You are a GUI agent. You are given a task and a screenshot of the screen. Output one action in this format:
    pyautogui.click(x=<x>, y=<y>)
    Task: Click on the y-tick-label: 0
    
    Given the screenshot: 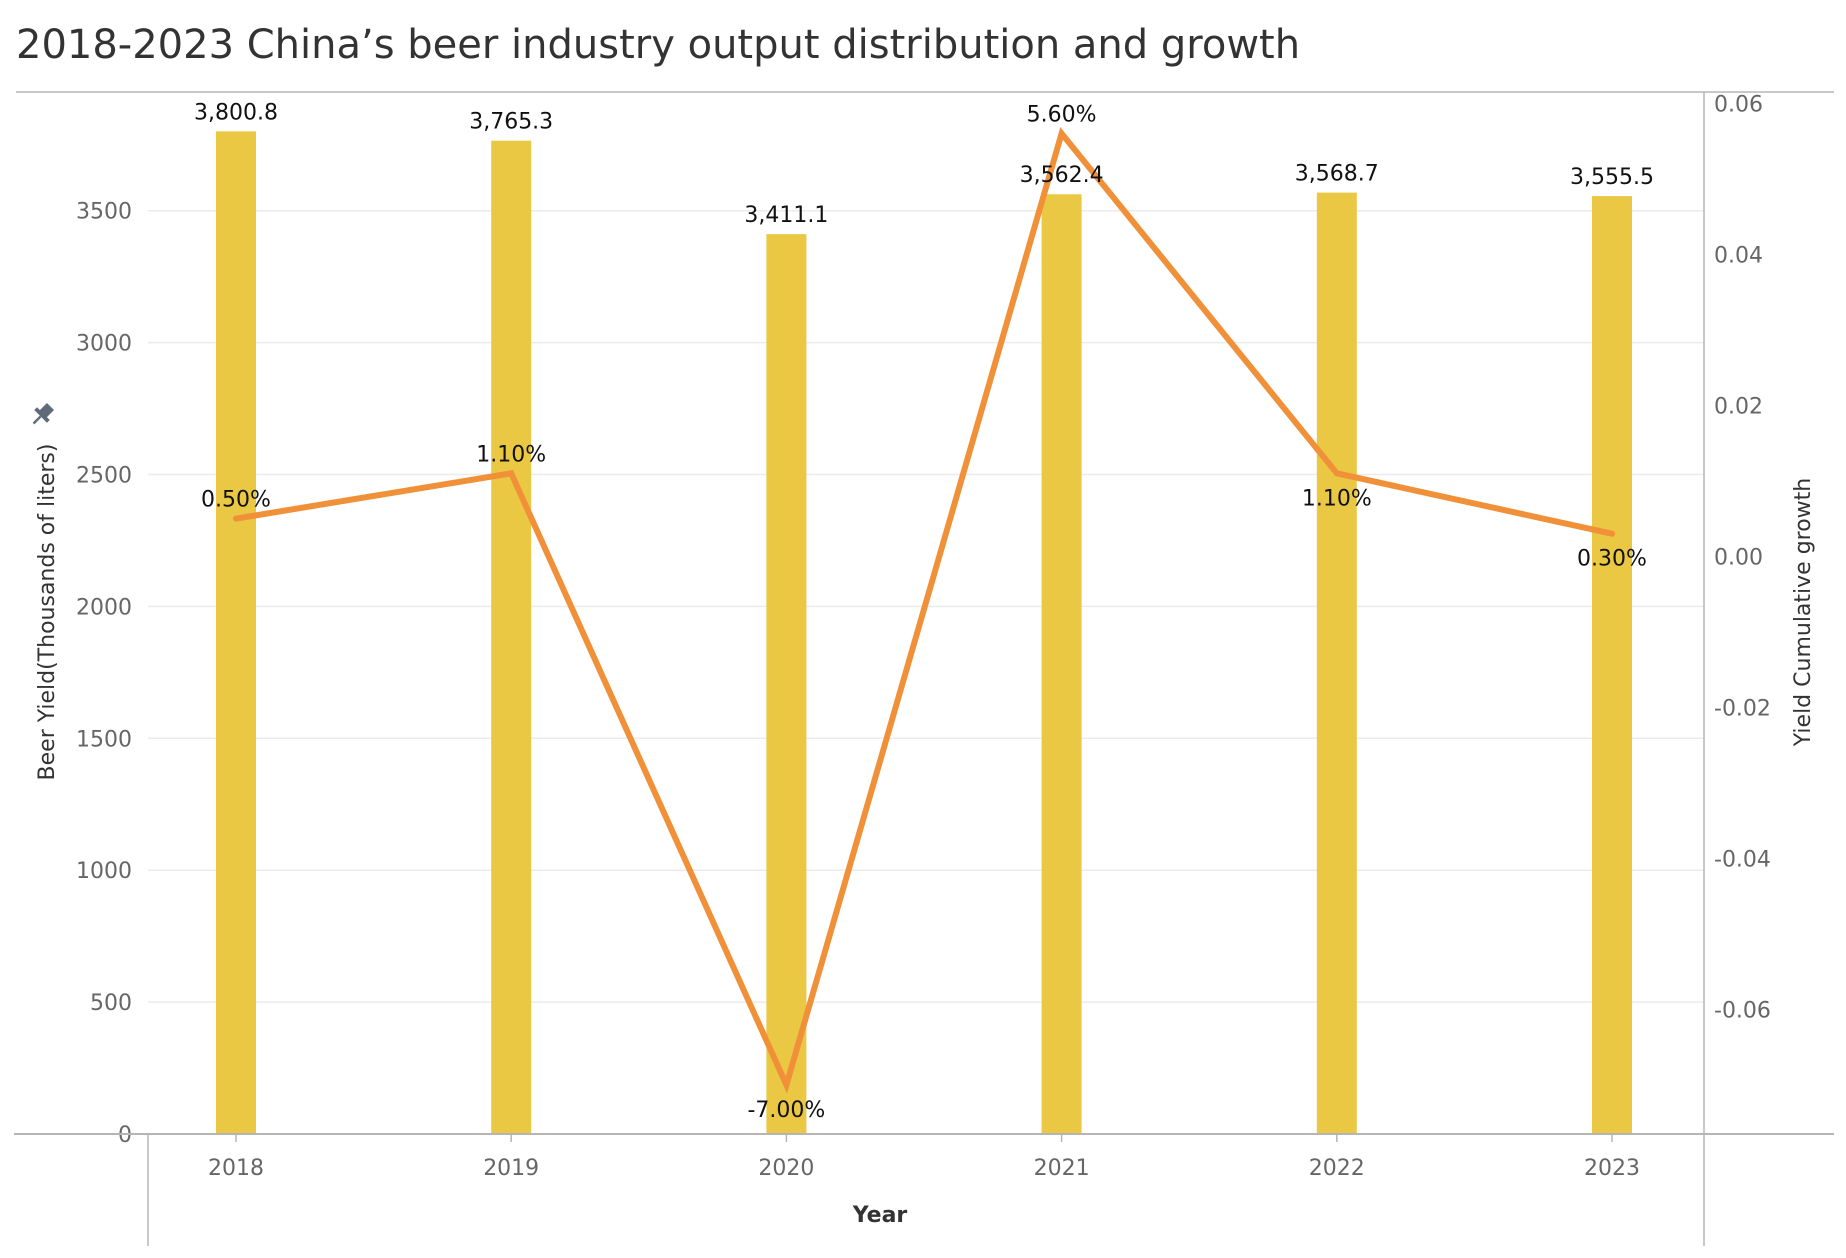 What is the action you would take?
    pyautogui.click(x=125, y=1135)
    